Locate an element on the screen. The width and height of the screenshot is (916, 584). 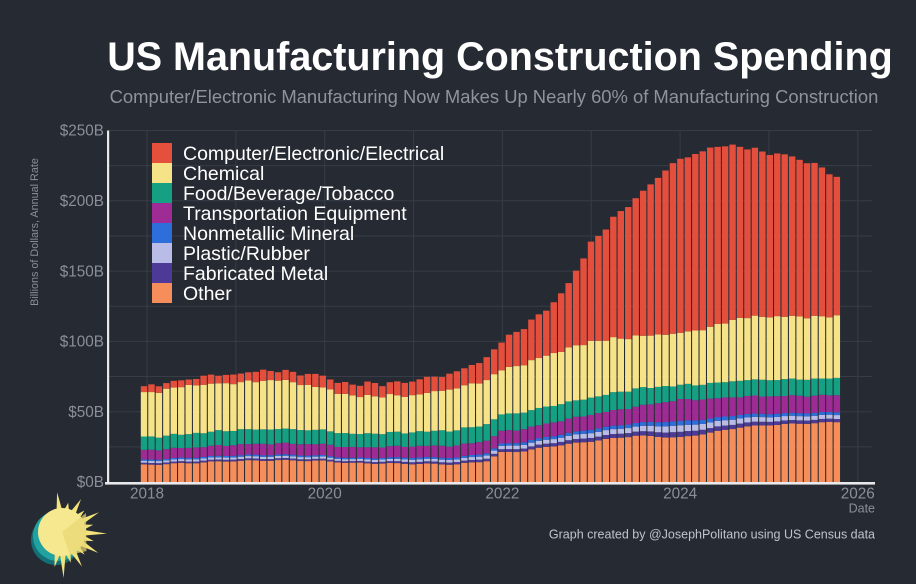
svg-text: $200B is located at coordinates (82, 201).